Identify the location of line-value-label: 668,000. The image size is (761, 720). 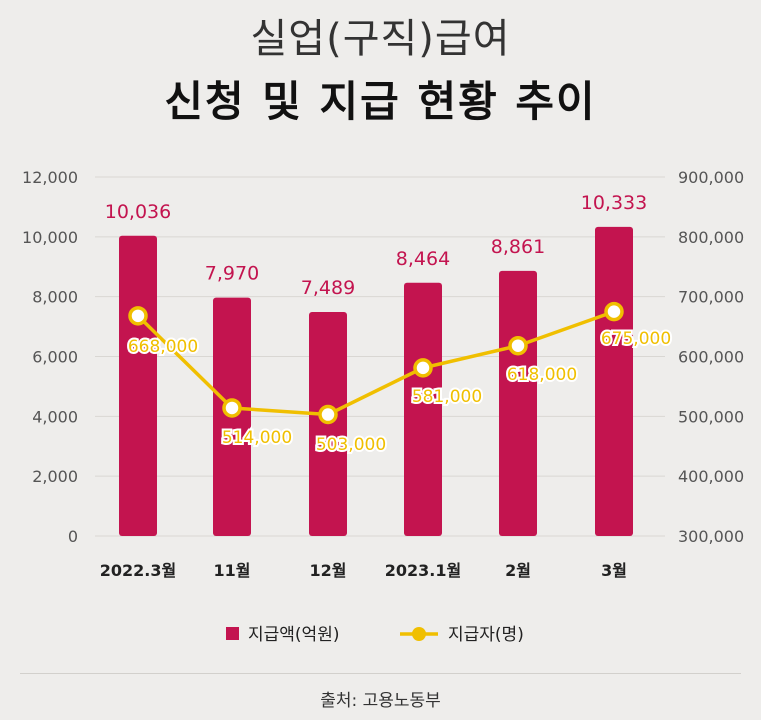
(163, 347).